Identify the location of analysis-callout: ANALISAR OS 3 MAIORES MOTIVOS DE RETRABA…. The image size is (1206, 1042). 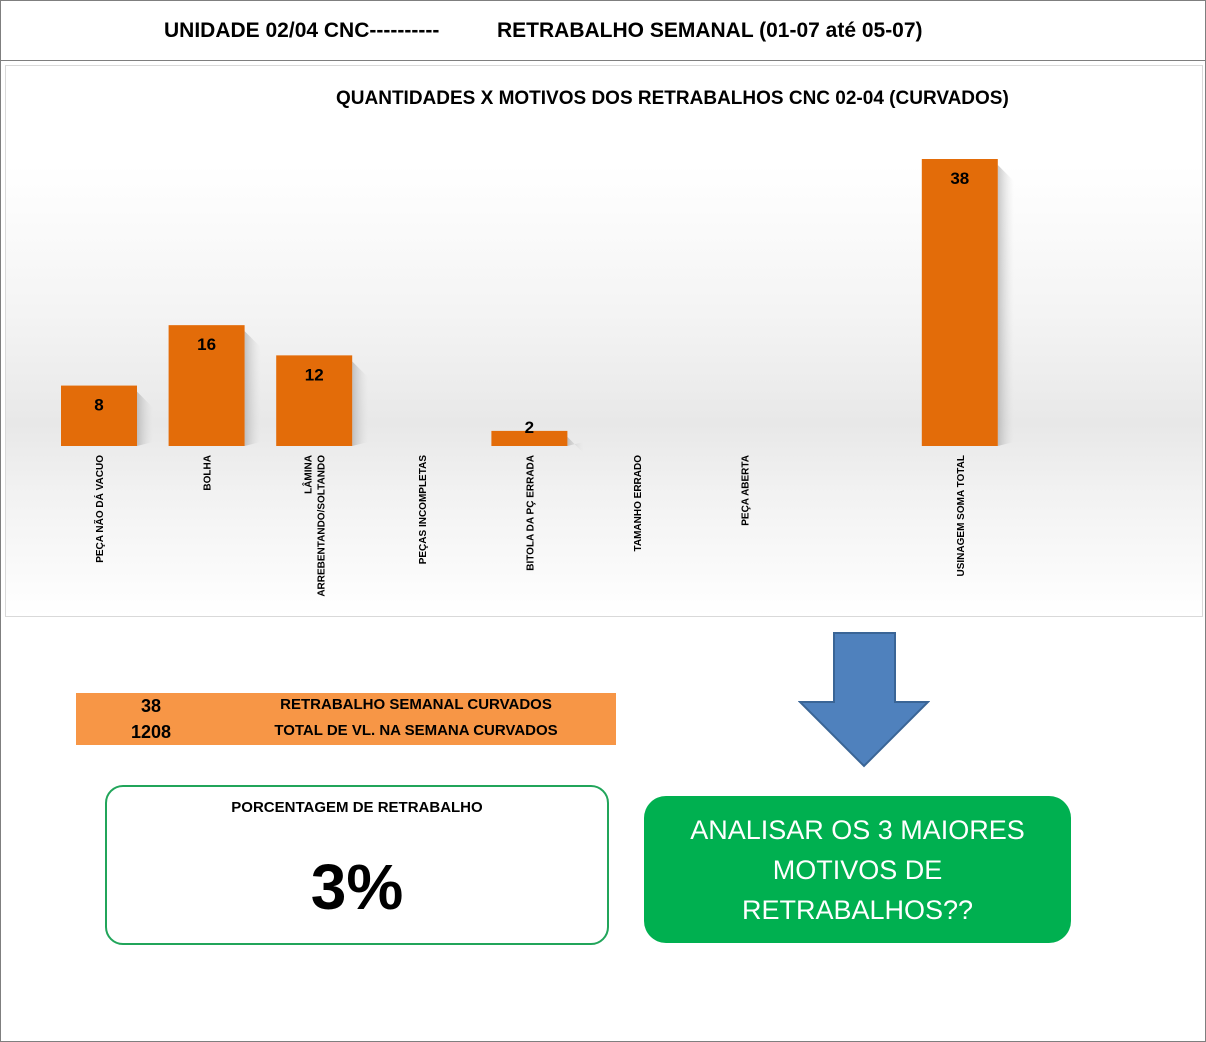
(857, 869).